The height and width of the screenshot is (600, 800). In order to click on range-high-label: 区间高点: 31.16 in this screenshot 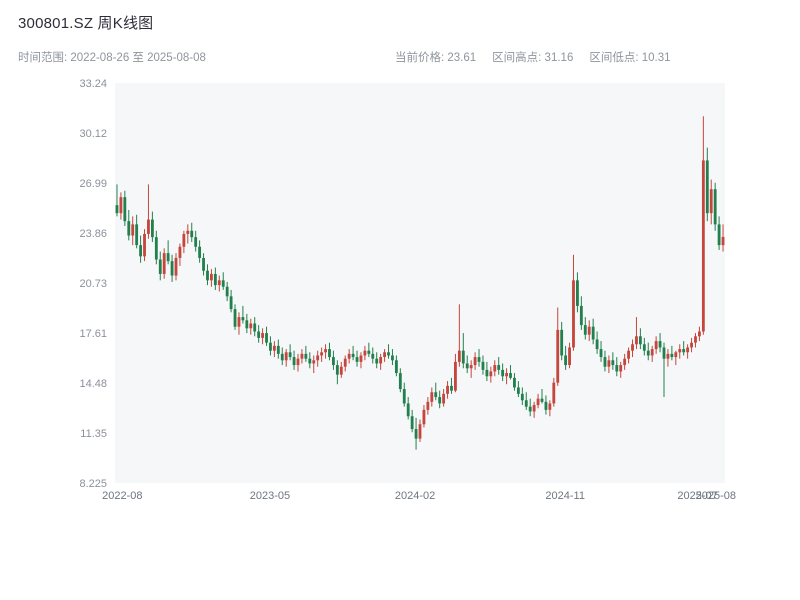, I will do `click(533, 58)`.